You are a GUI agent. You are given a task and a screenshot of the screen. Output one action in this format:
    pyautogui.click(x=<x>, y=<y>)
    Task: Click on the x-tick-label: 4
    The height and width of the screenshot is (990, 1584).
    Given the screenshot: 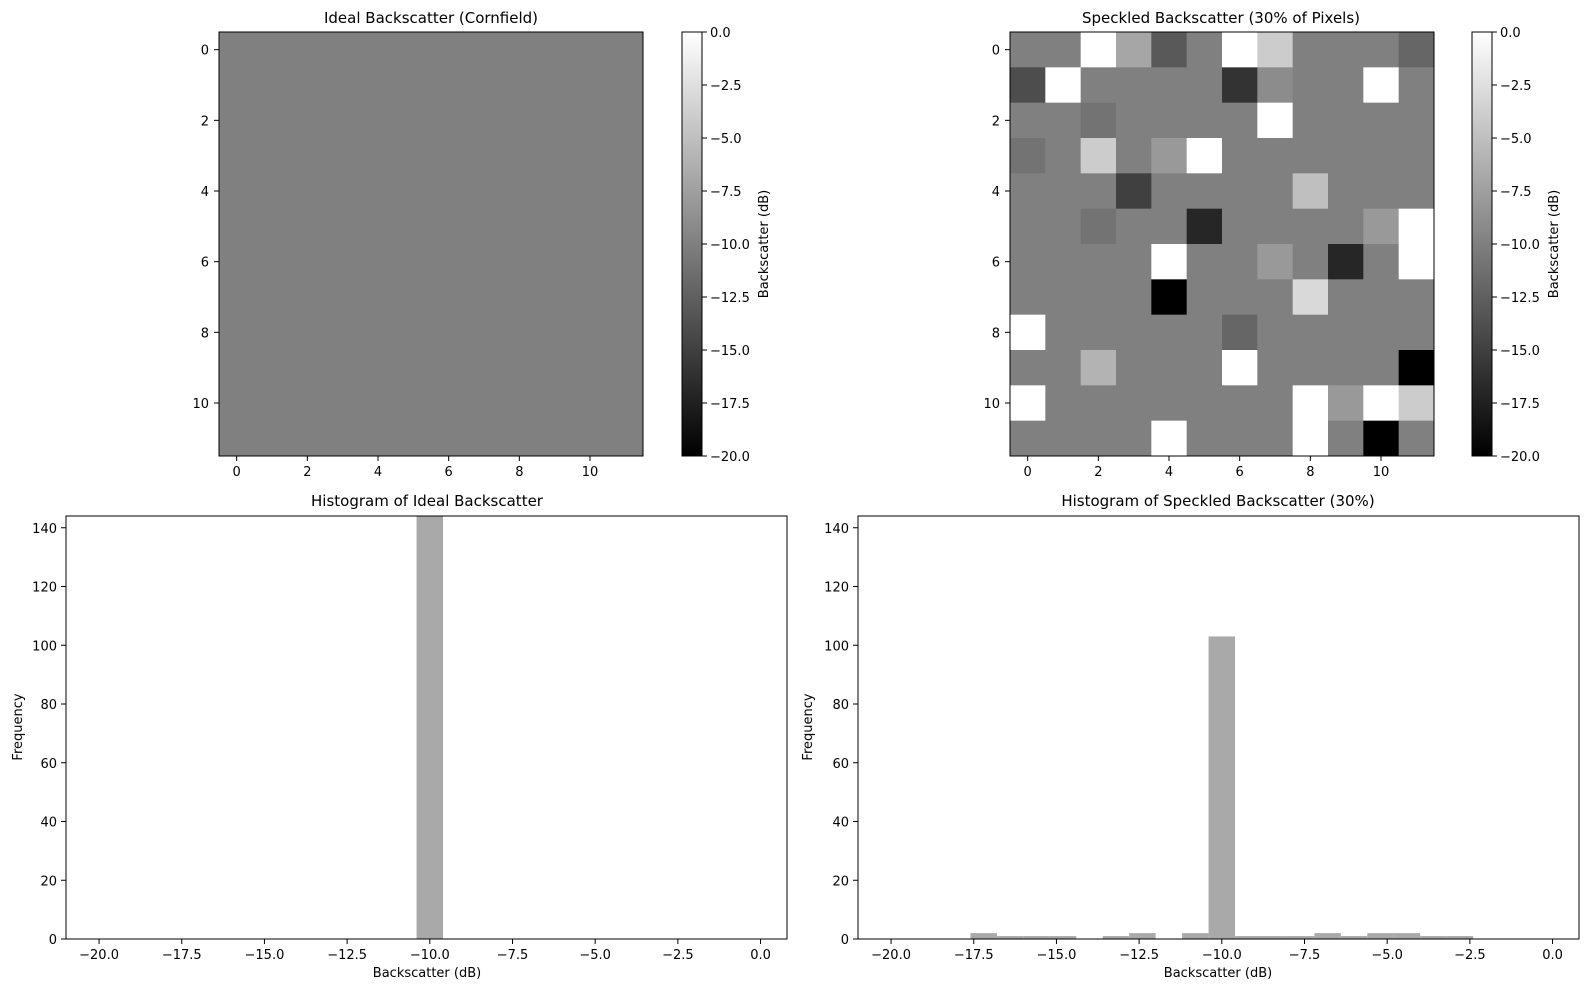 What is the action you would take?
    pyautogui.click(x=378, y=472)
    